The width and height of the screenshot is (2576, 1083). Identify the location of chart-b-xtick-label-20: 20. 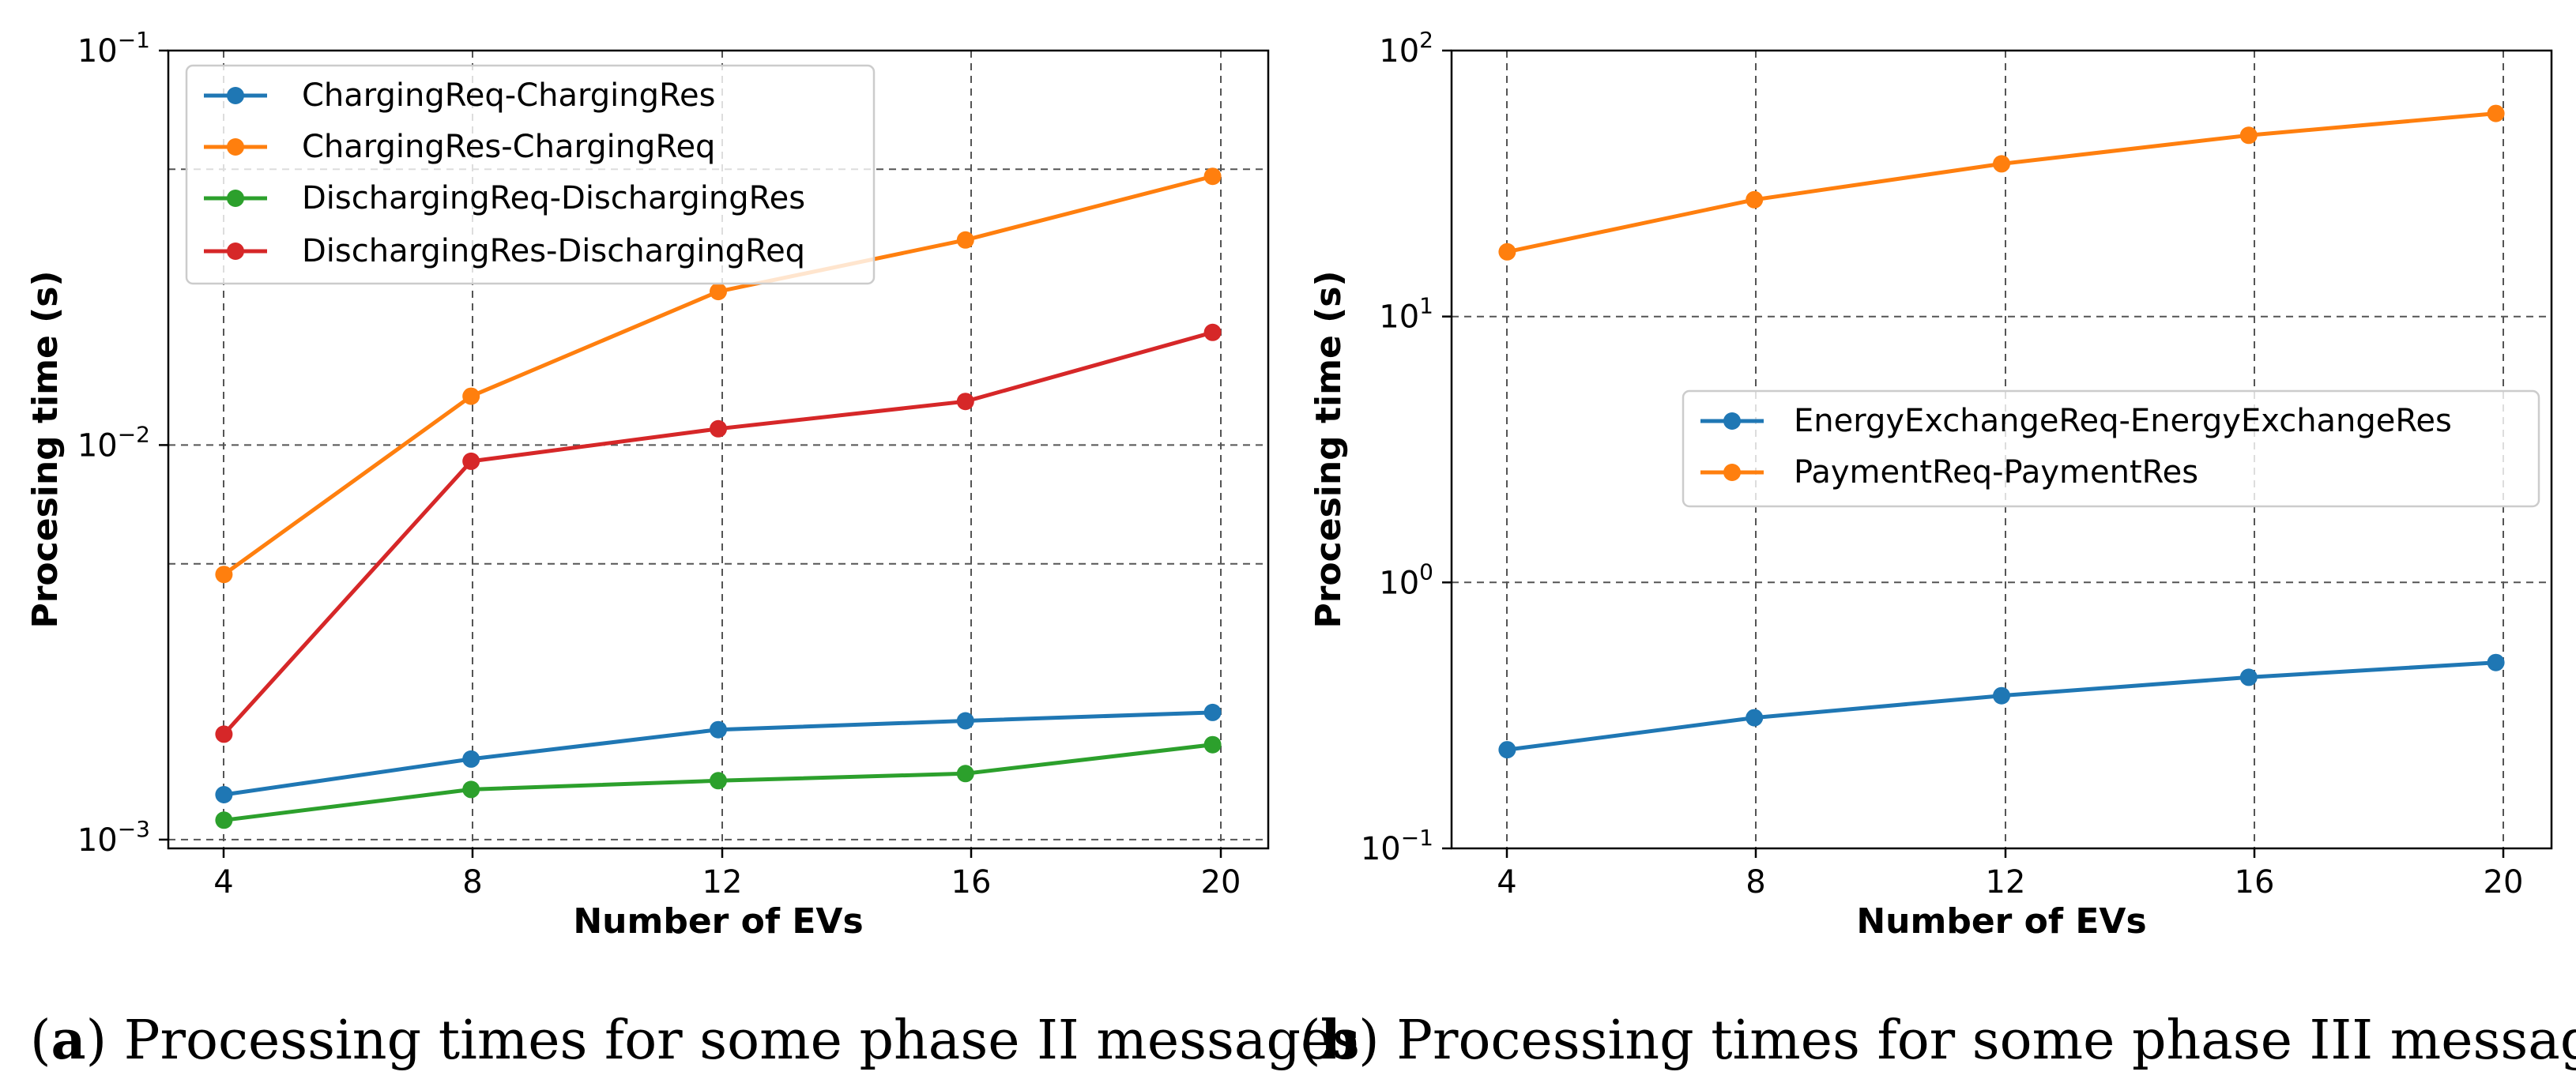
(2504, 882).